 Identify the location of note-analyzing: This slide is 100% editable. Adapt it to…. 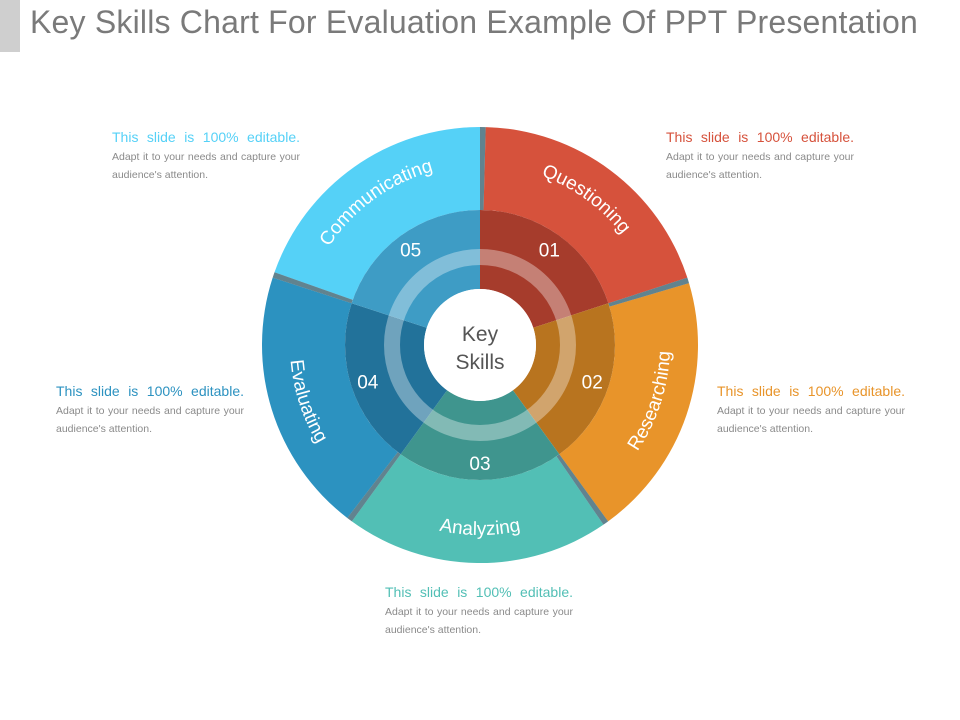
(479, 610).